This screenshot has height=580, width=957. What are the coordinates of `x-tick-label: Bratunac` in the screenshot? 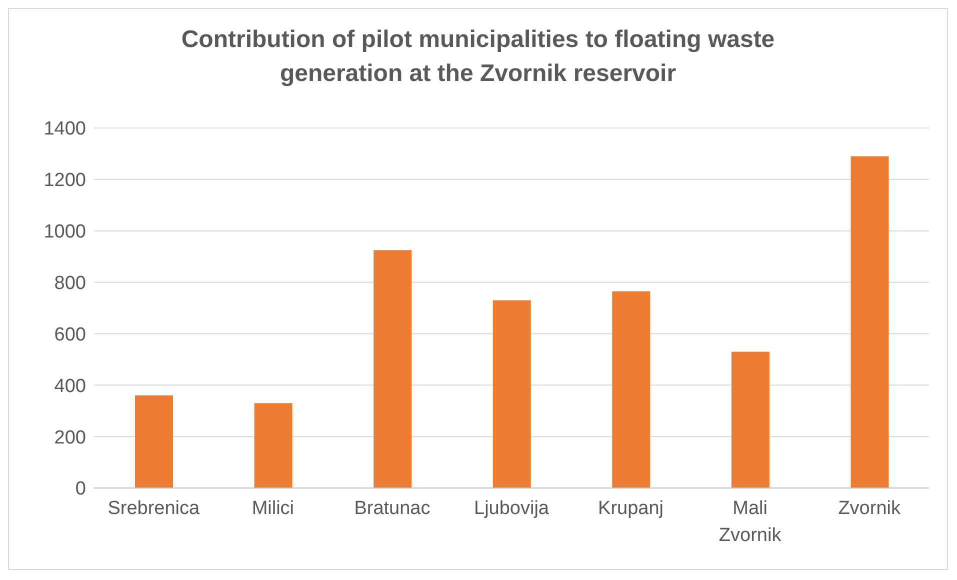 It's located at (392, 508).